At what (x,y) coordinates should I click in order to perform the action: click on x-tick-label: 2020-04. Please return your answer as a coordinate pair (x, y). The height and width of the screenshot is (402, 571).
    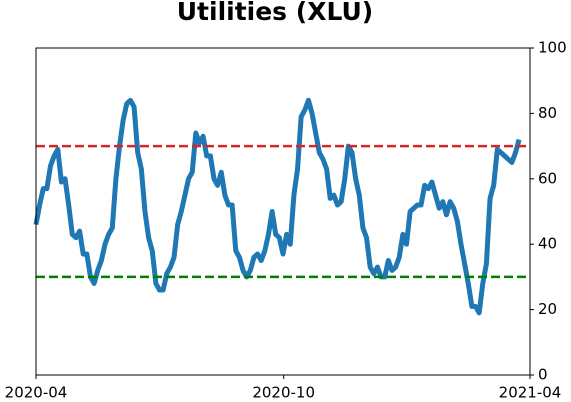
    Looking at the image, I should click on (36, 393).